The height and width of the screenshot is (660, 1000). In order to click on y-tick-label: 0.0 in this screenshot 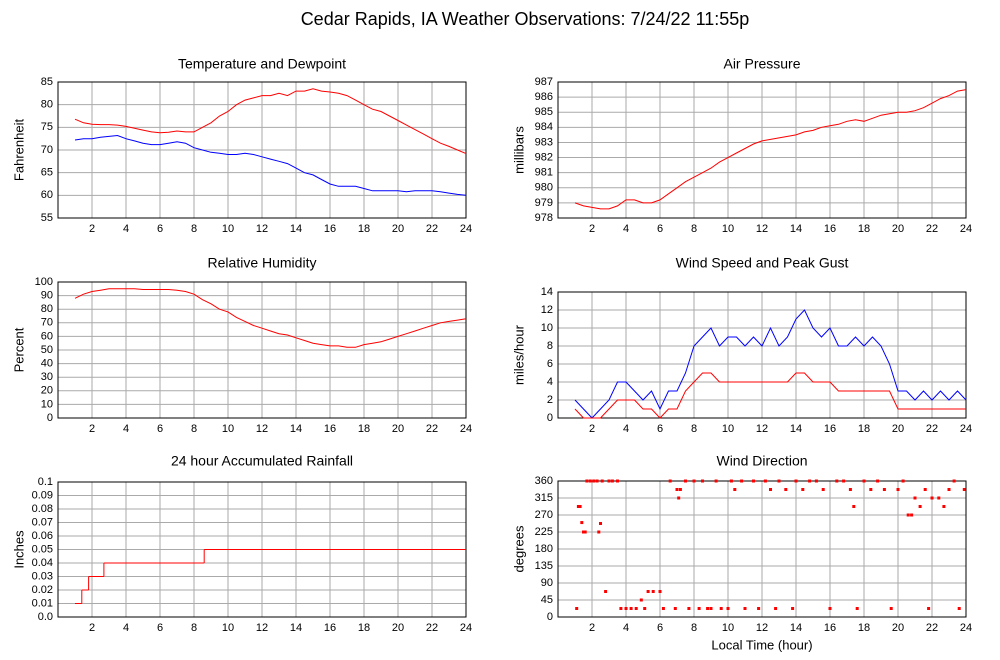, I will do `click(45, 617)`.